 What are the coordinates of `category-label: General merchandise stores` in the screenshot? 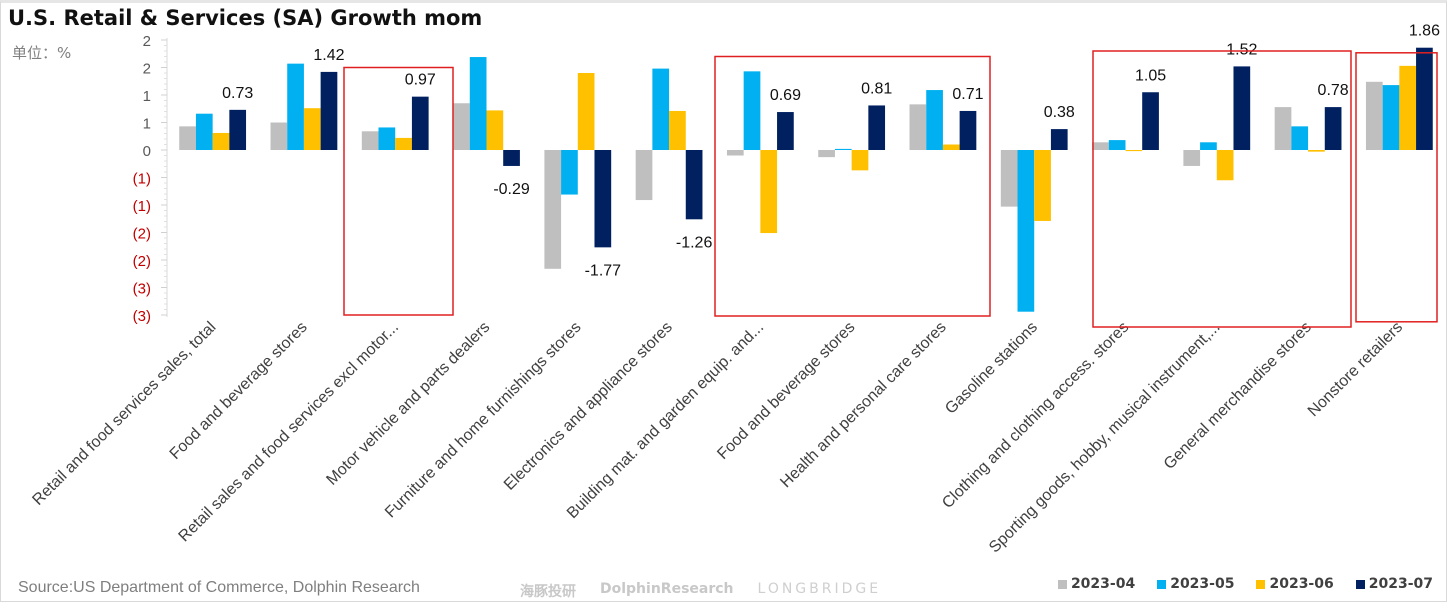 It's located at (1238, 396).